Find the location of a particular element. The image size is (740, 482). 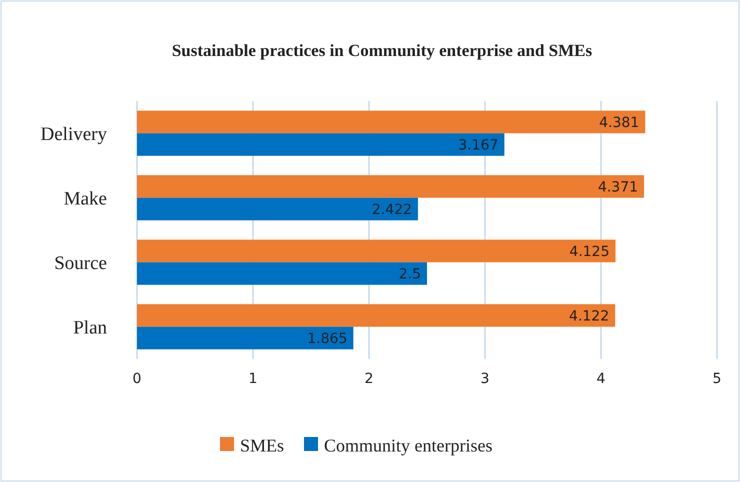

data-label: 4.381 is located at coordinates (619, 122).